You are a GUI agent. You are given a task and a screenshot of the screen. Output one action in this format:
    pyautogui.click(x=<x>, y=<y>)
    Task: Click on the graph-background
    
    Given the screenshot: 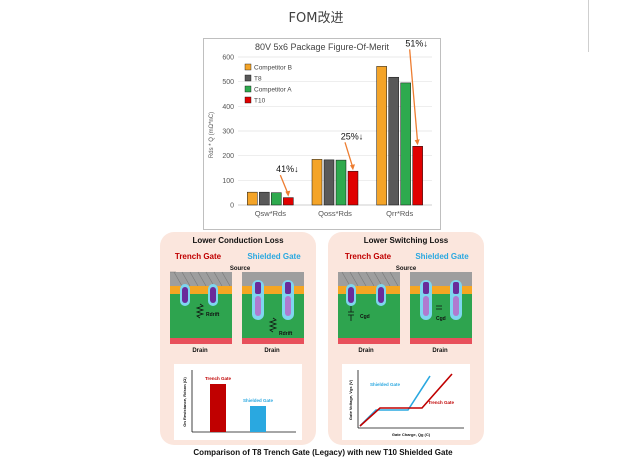 What is the action you would take?
    pyautogui.click(x=238, y=402)
    